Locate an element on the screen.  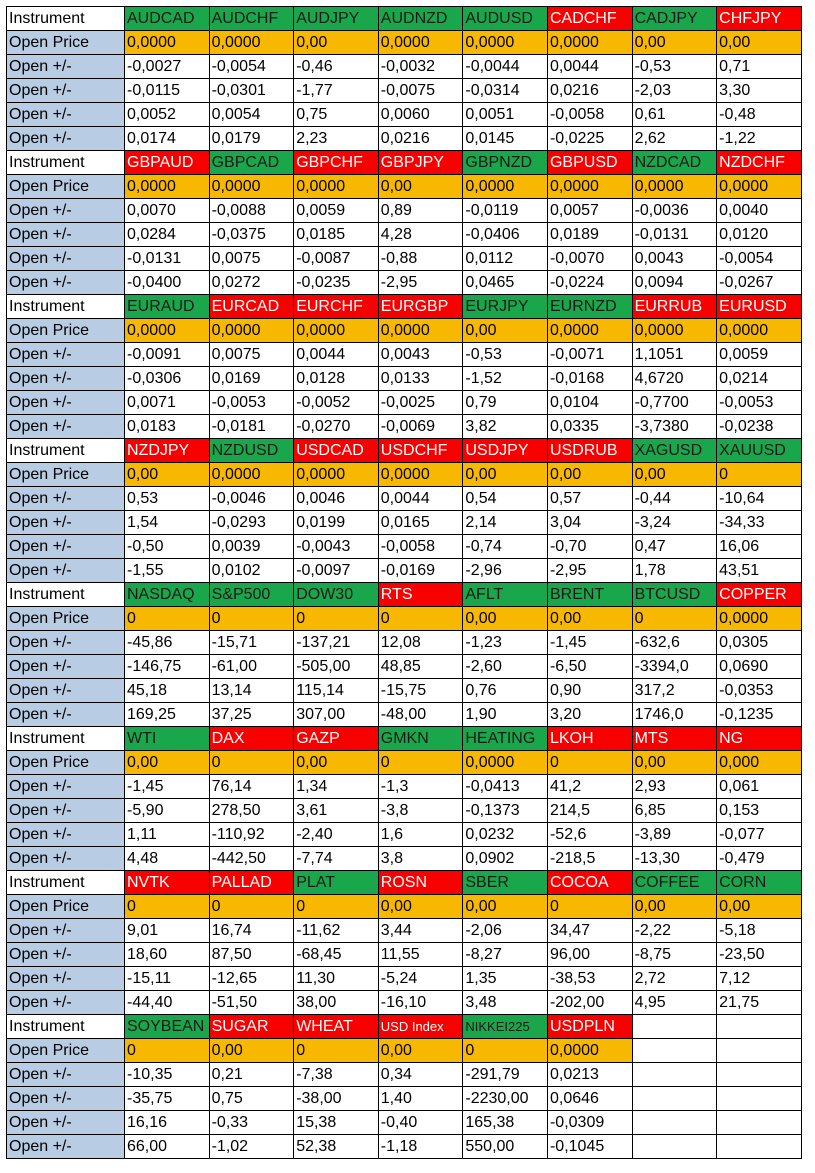
open-delta-cell: 0,34 is located at coordinates (420, 1074).